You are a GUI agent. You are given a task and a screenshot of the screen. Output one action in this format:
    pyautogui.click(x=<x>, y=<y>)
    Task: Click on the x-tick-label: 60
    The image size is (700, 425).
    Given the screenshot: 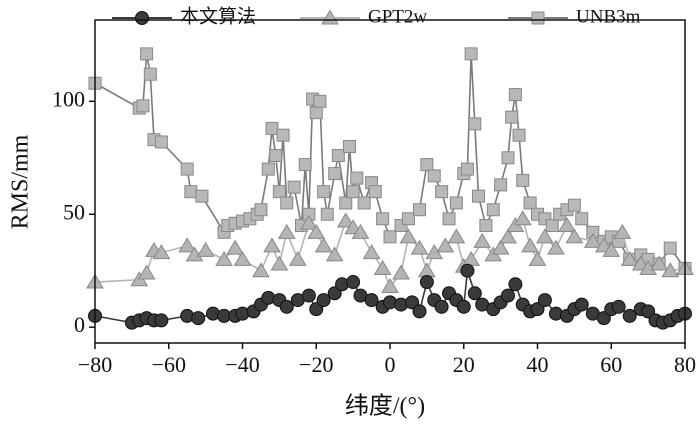 What is the action you would take?
    pyautogui.click(x=611, y=364)
    